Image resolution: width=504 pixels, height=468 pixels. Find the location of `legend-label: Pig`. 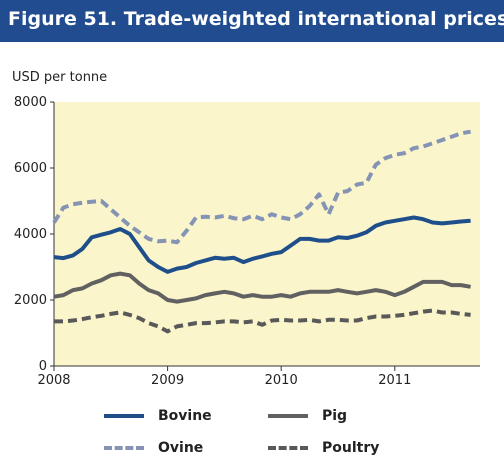

legend-label: Pig is located at coordinates (335, 416).